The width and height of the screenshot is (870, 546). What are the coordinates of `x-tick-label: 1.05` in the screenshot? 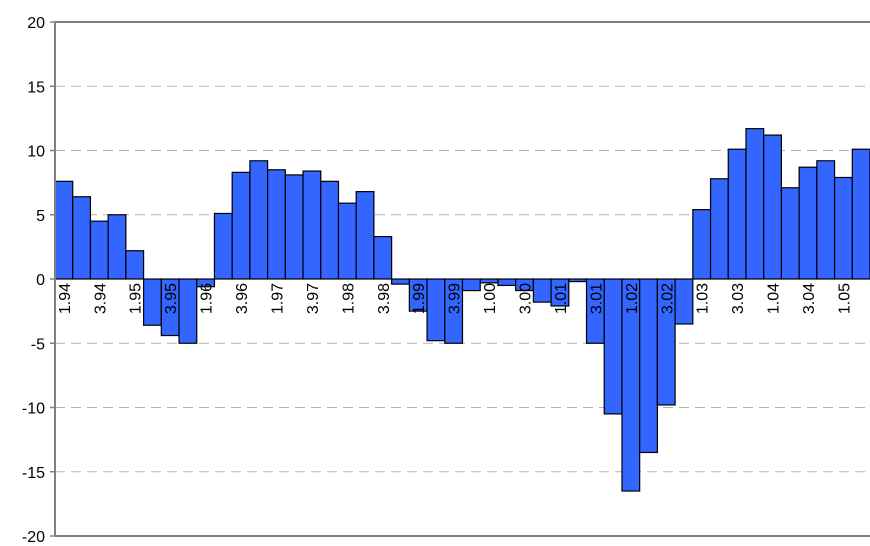 It's located at (844, 298).